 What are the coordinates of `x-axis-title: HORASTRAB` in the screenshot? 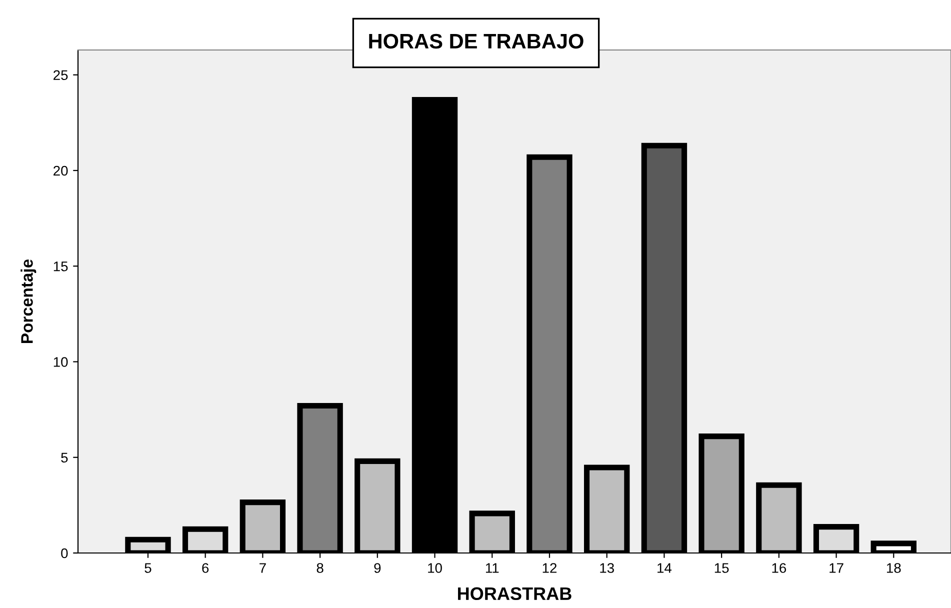 It's located at (515, 593).